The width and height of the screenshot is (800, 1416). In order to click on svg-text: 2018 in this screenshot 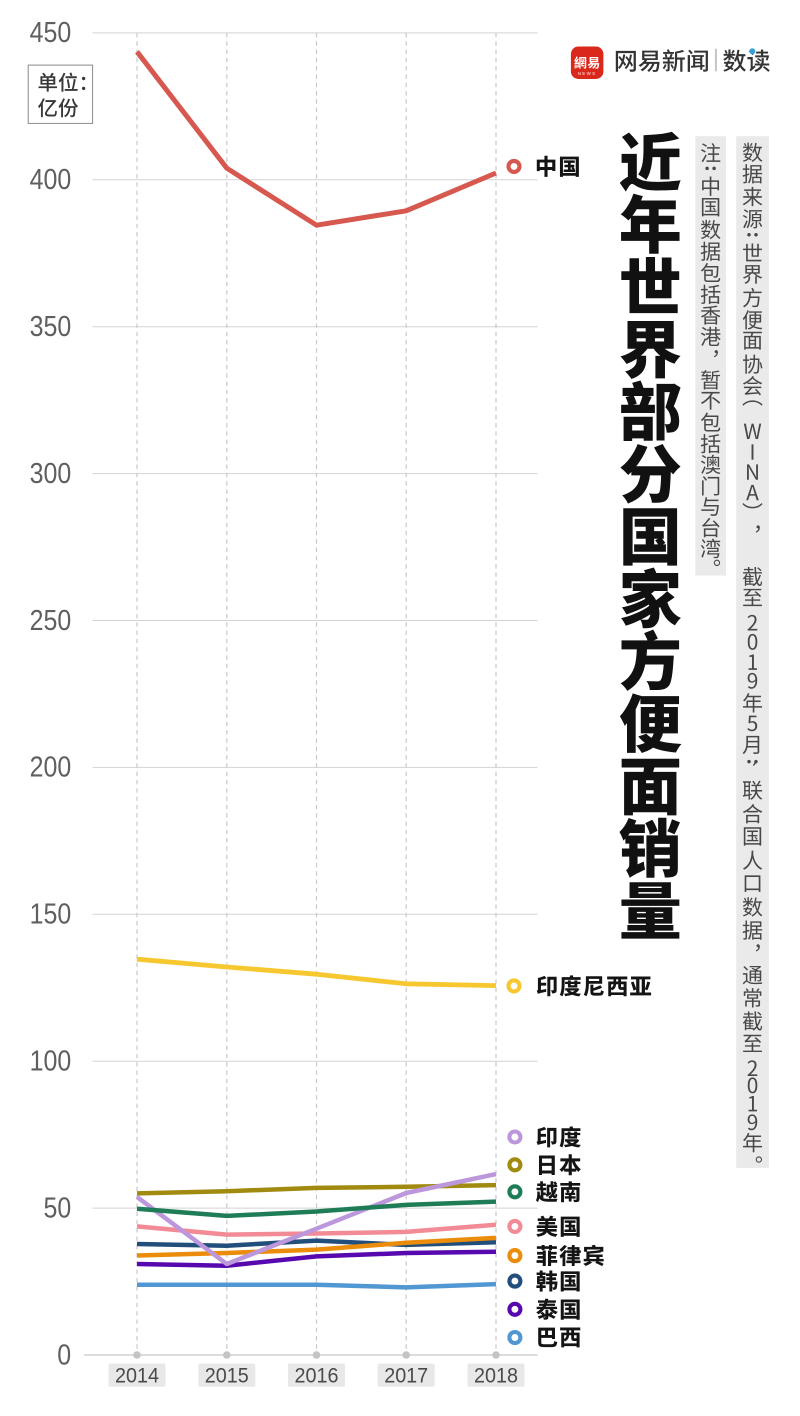, I will do `click(496, 1376)`.